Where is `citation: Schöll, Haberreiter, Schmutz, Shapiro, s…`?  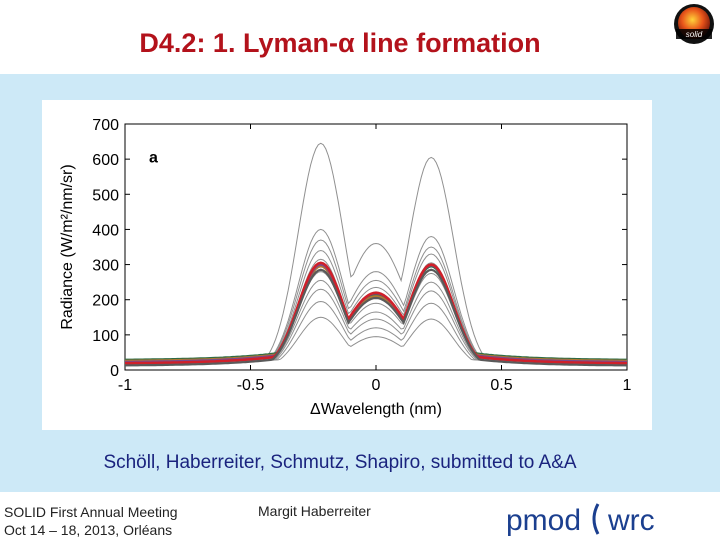
citation: Schöll, Haberreiter, Schmutz, Shapiro, s… is located at coordinates (340, 462).